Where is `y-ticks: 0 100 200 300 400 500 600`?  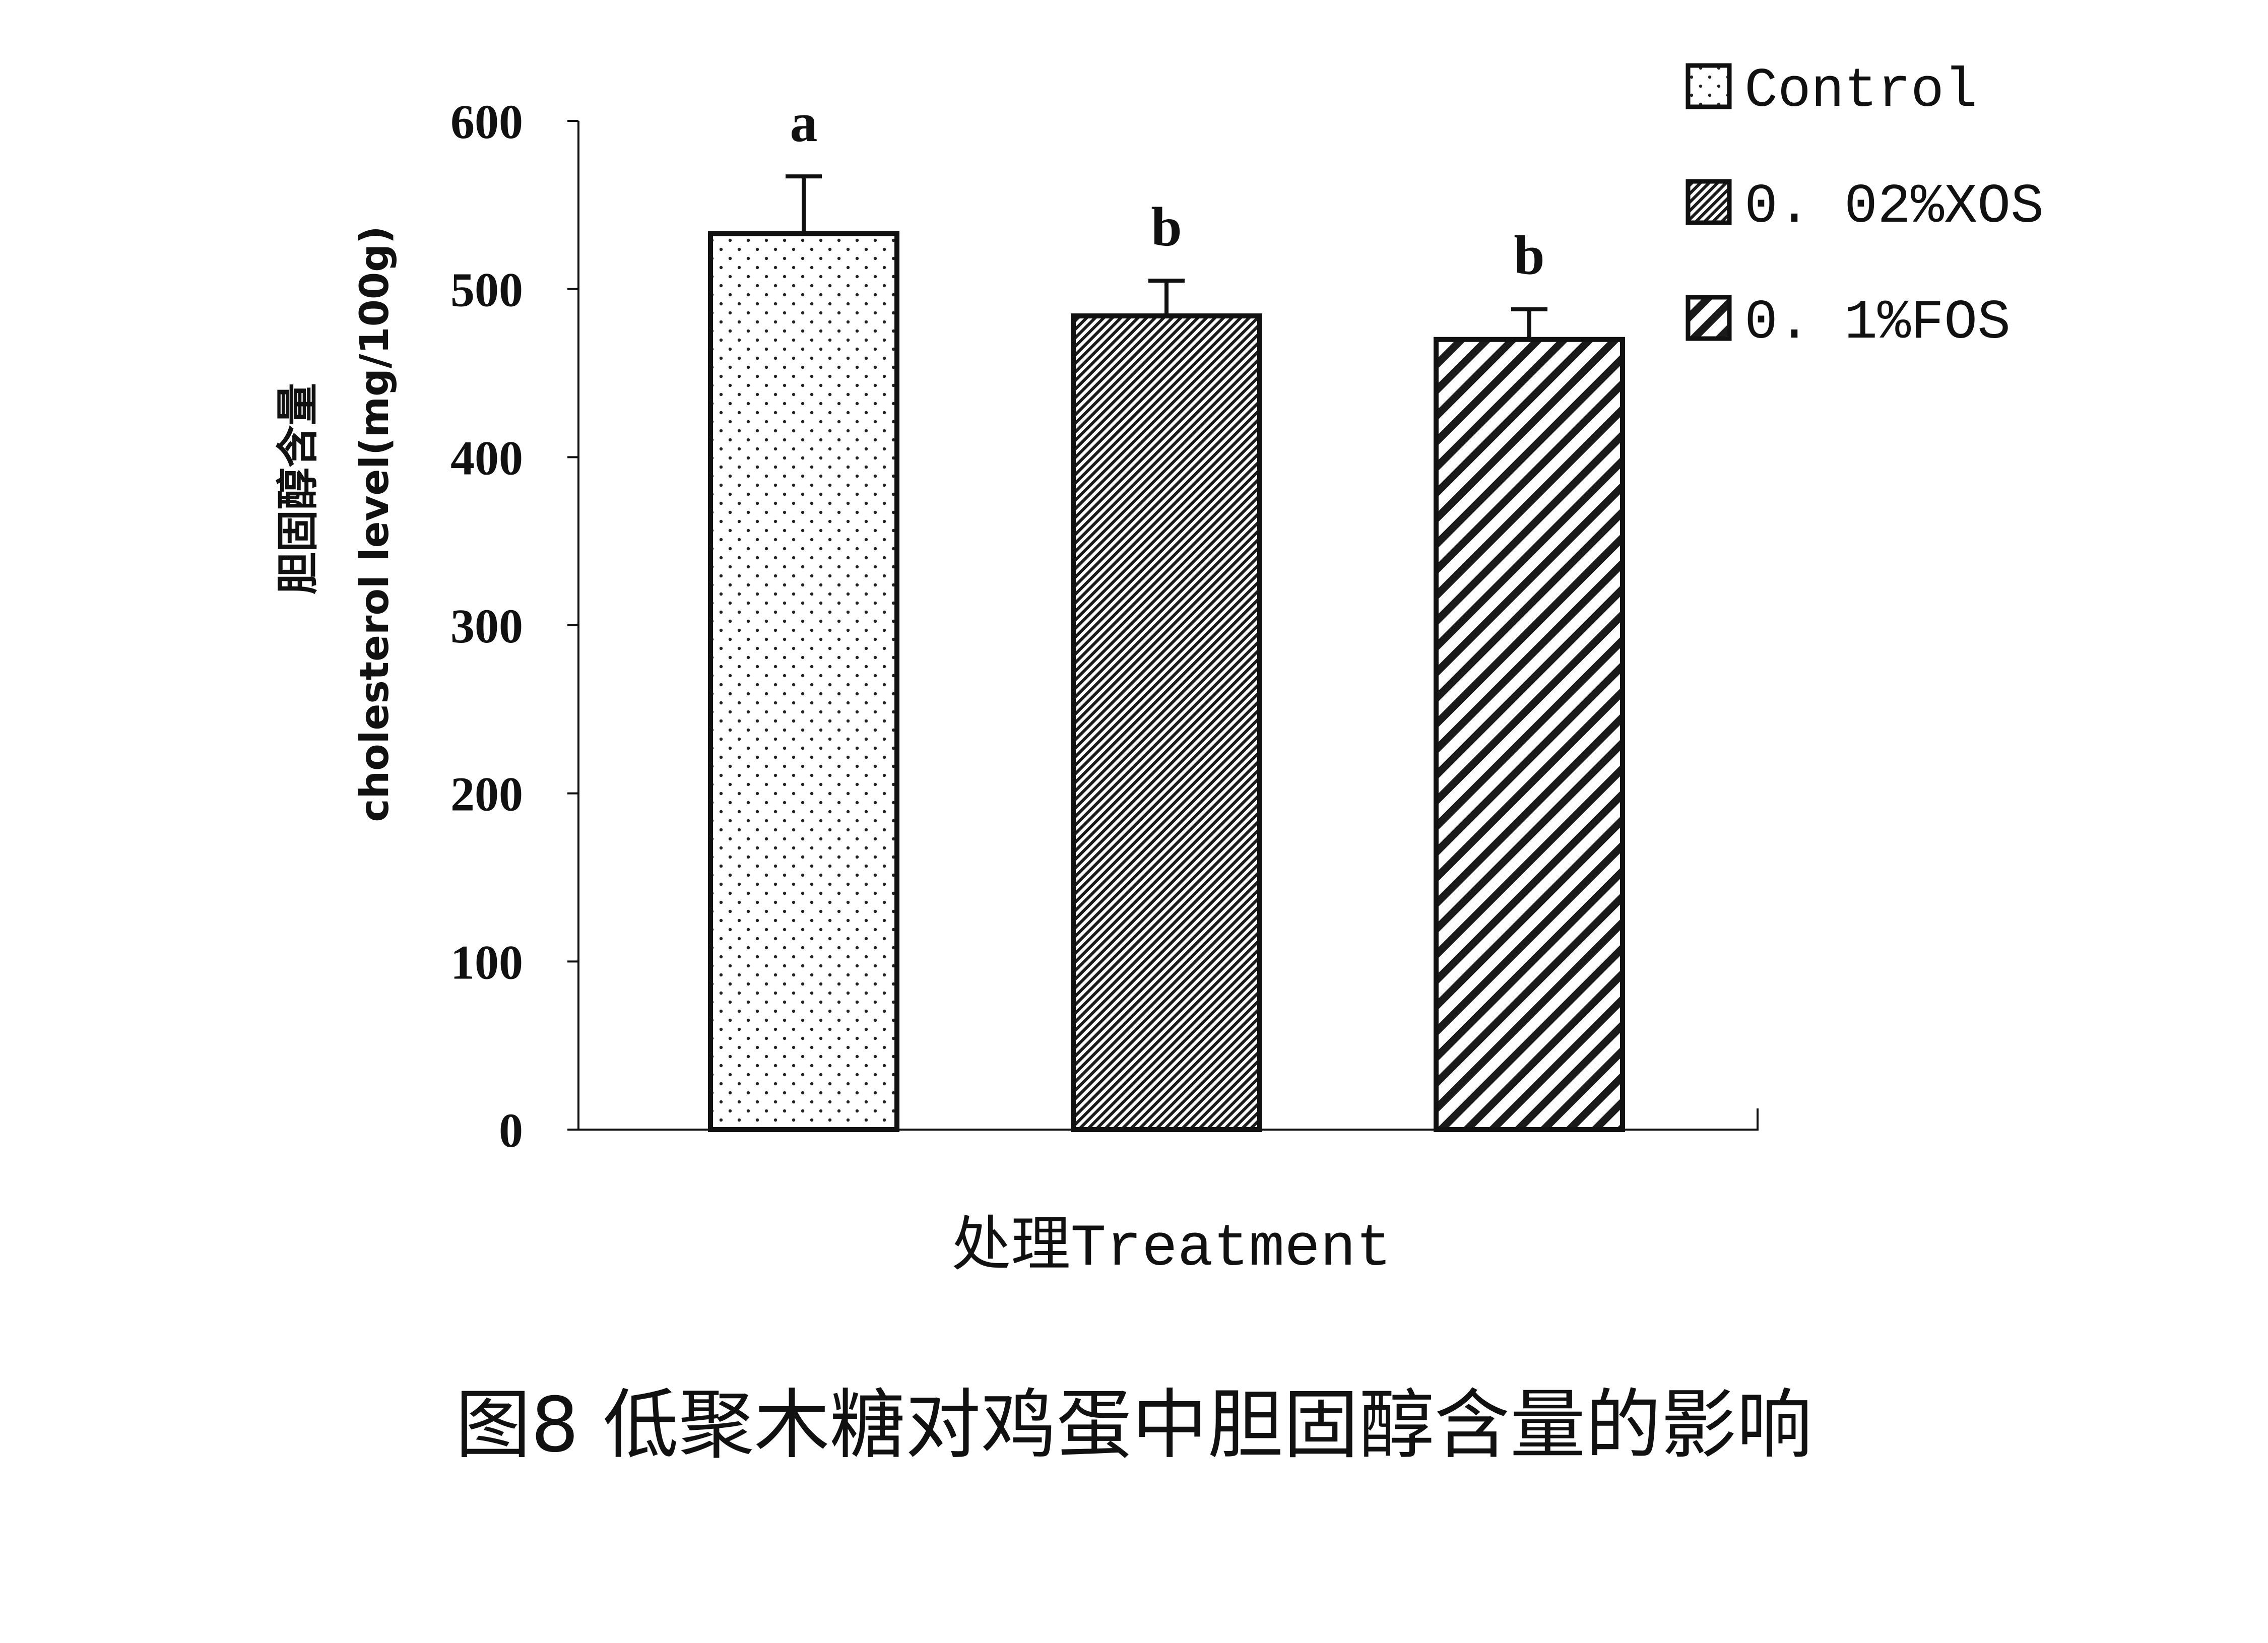
y-ticks: 0 100 200 300 400 500 600 is located at coordinates (514, 626).